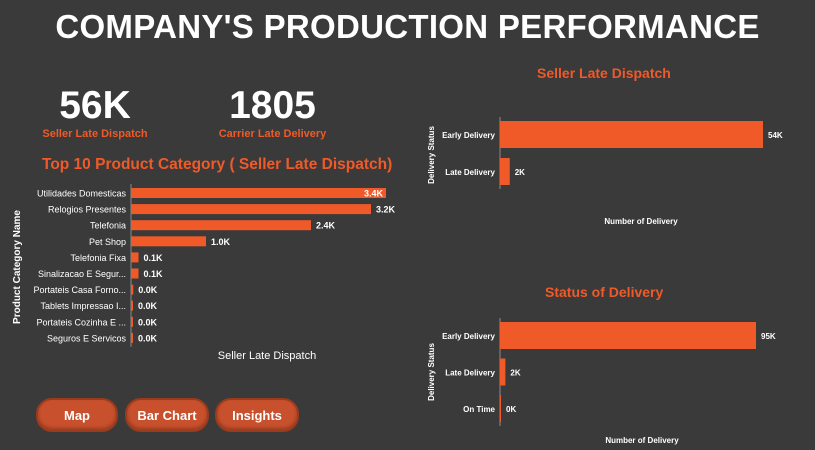 This screenshot has height=450, width=815. What do you see at coordinates (479, 409) in the screenshot?
I see `status-category-label: On Time` at bounding box center [479, 409].